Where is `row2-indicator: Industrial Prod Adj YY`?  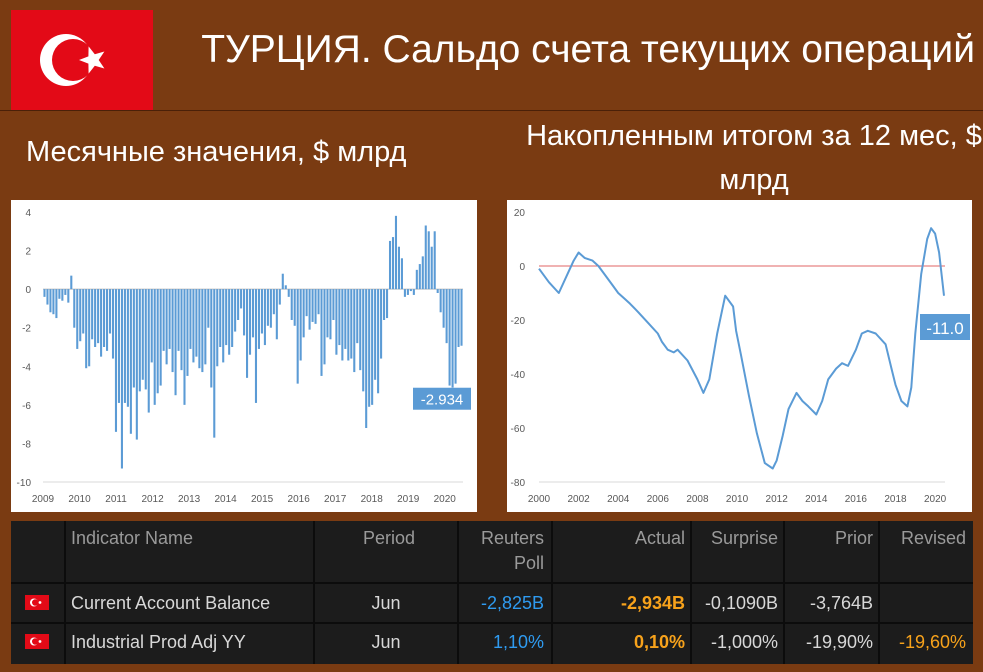
row2-indicator: Industrial Prod Adj YY is located at coordinates (158, 642).